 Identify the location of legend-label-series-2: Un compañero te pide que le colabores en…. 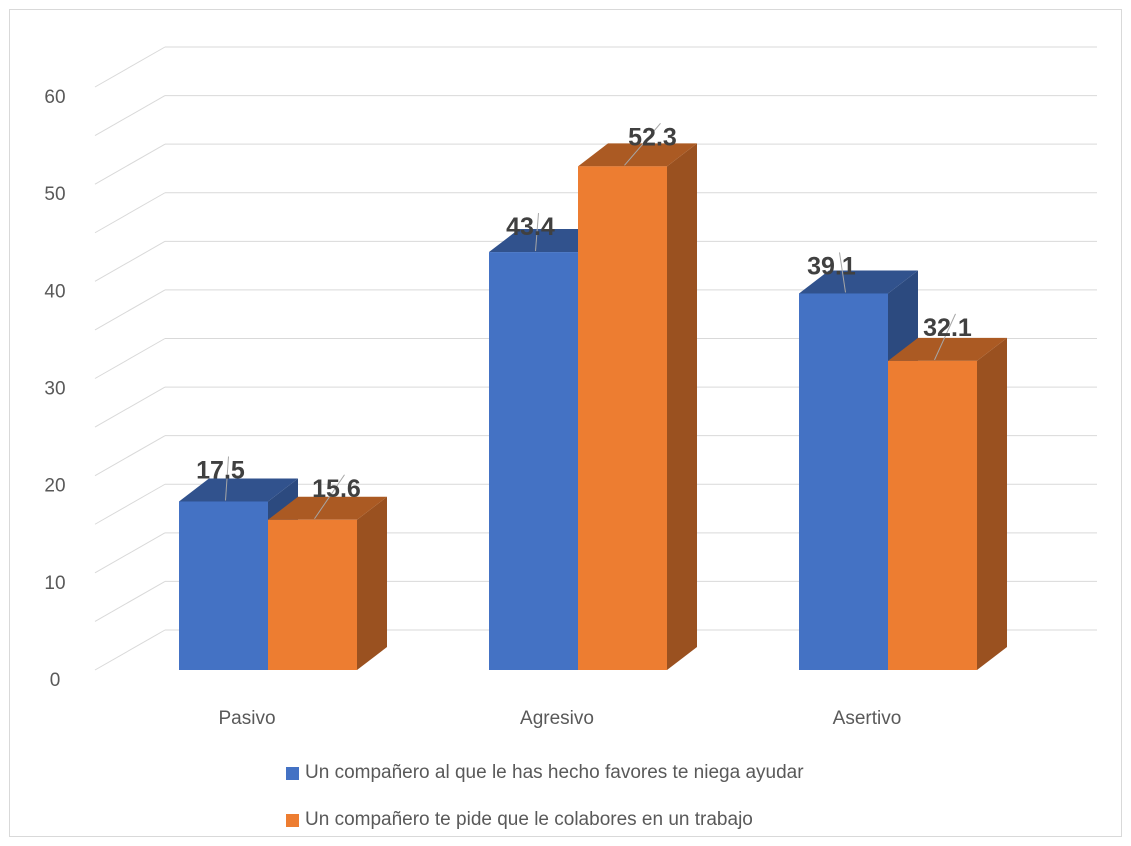
(529, 819).